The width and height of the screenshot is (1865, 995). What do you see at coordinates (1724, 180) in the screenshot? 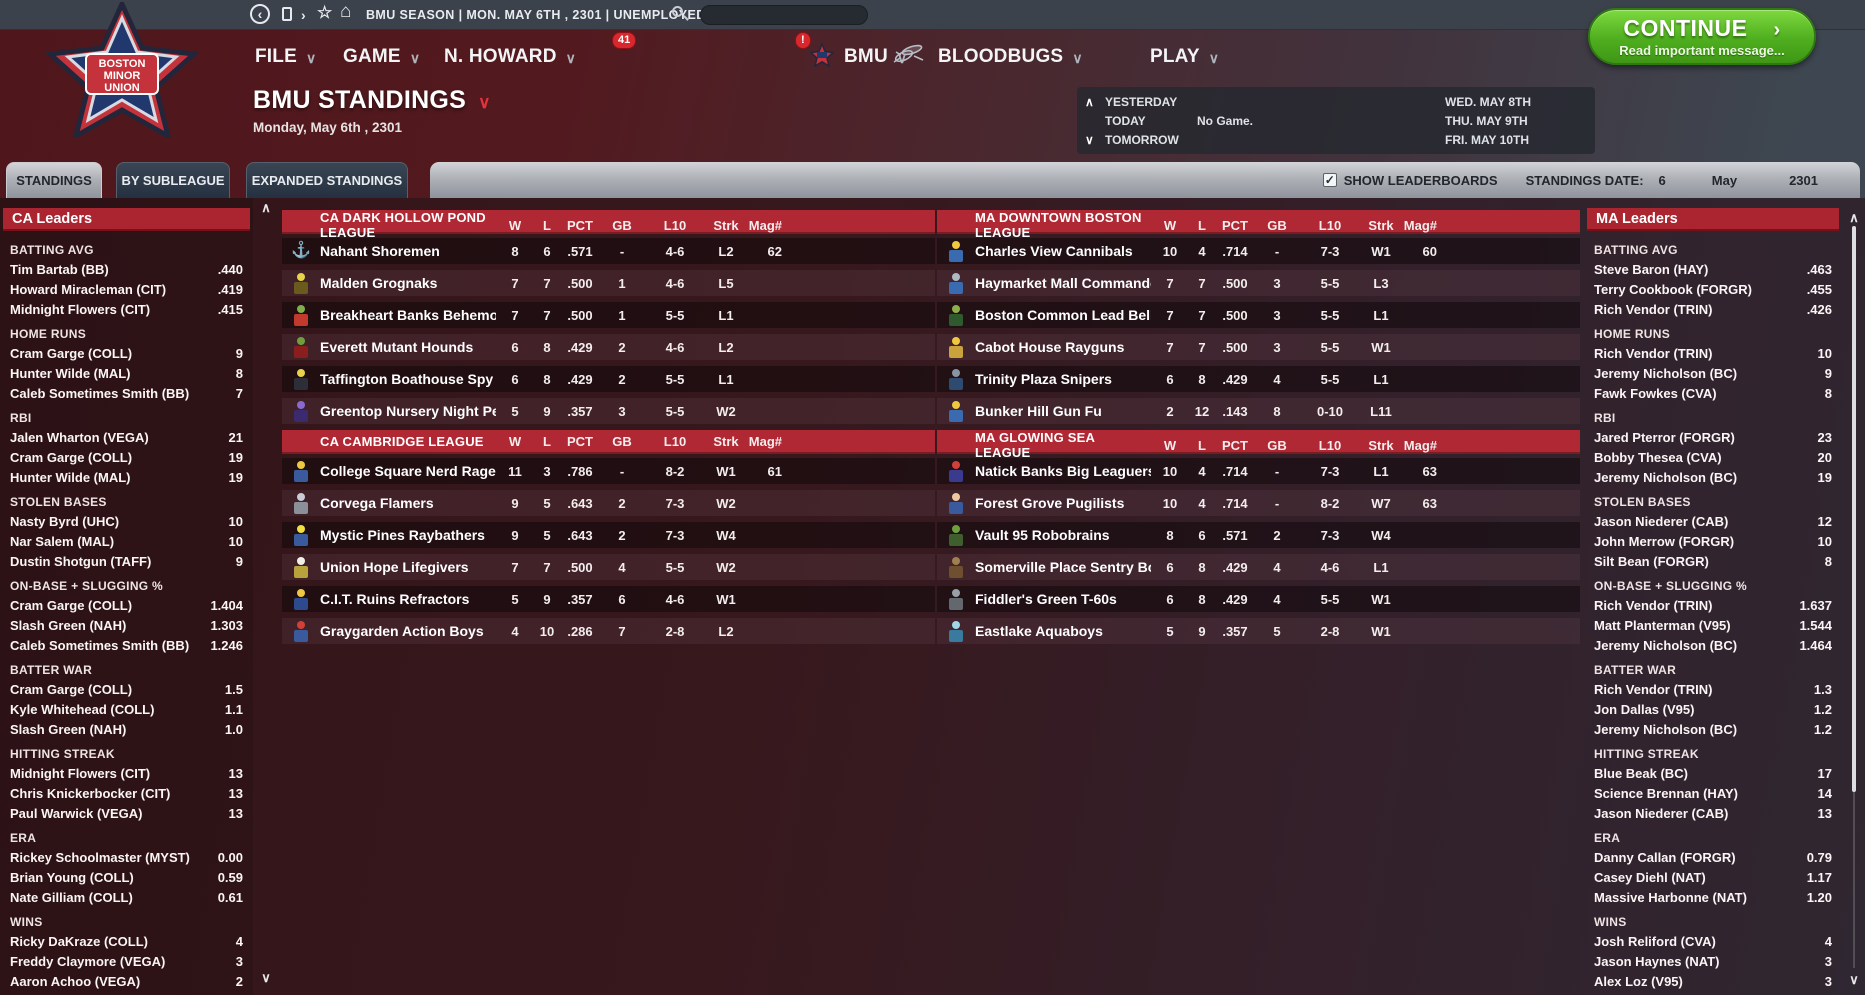
I see `standings-date-month: May` at bounding box center [1724, 180].